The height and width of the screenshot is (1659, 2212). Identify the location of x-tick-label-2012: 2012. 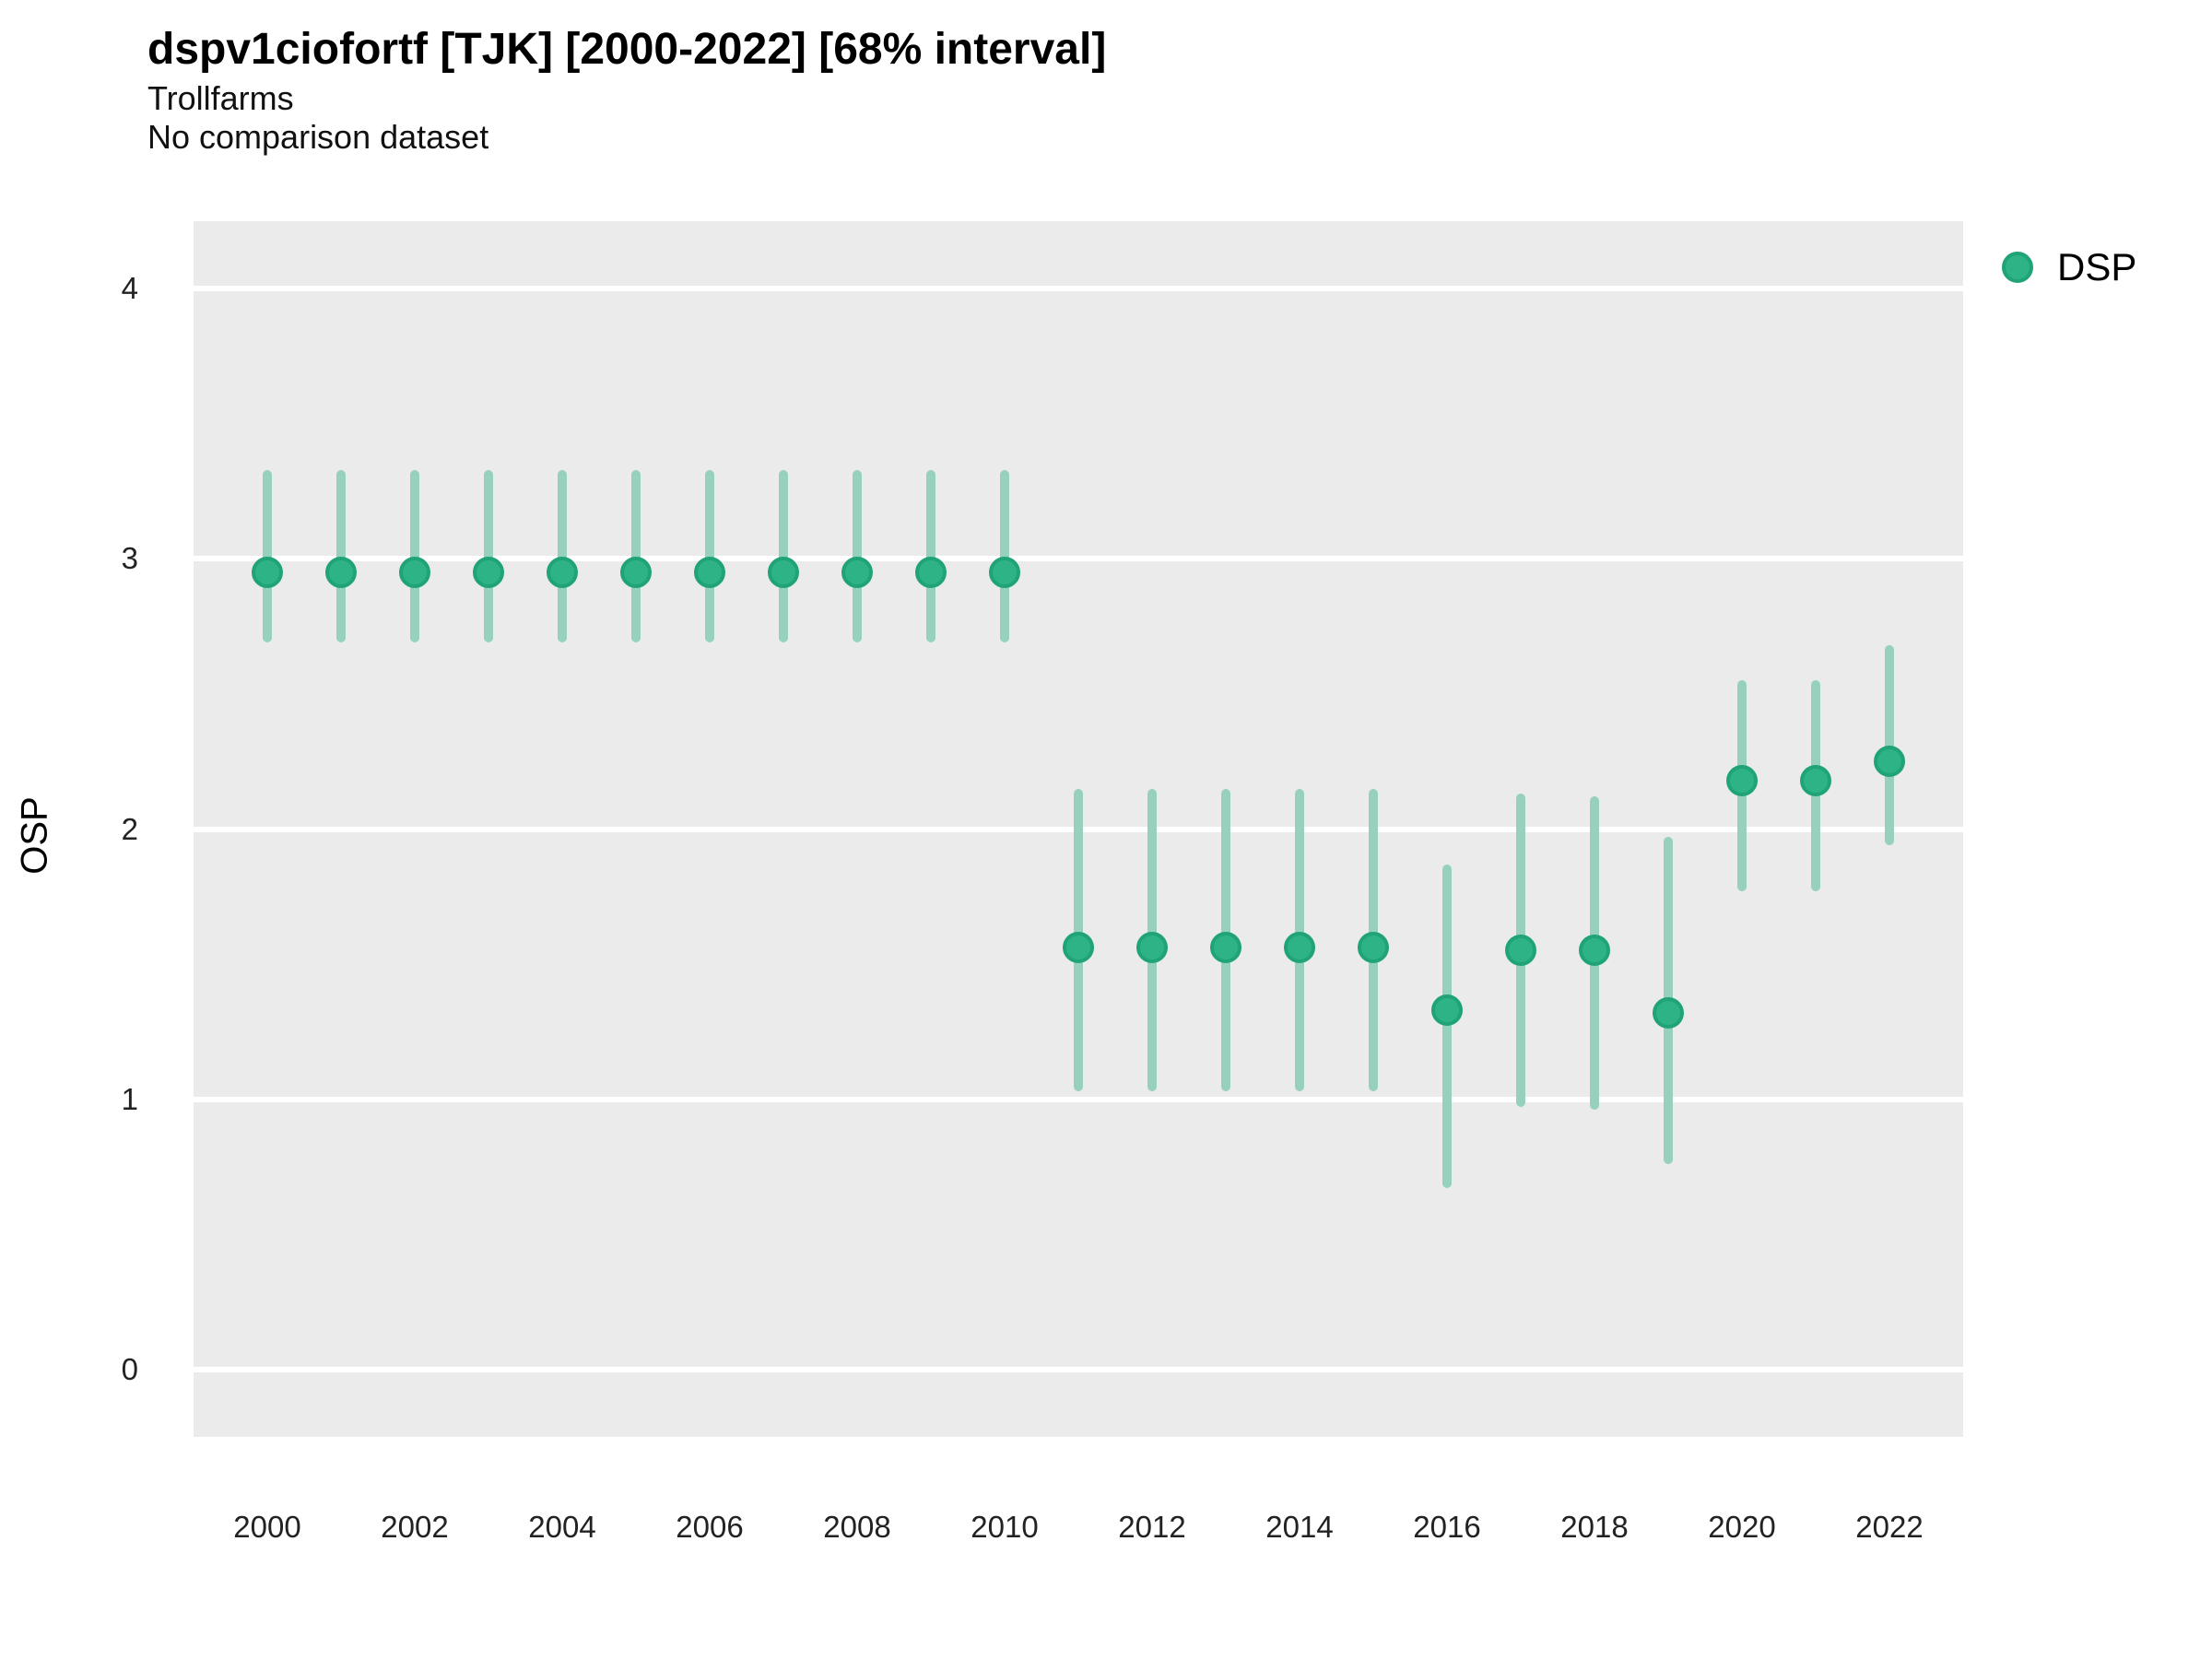
(1152, 1527).